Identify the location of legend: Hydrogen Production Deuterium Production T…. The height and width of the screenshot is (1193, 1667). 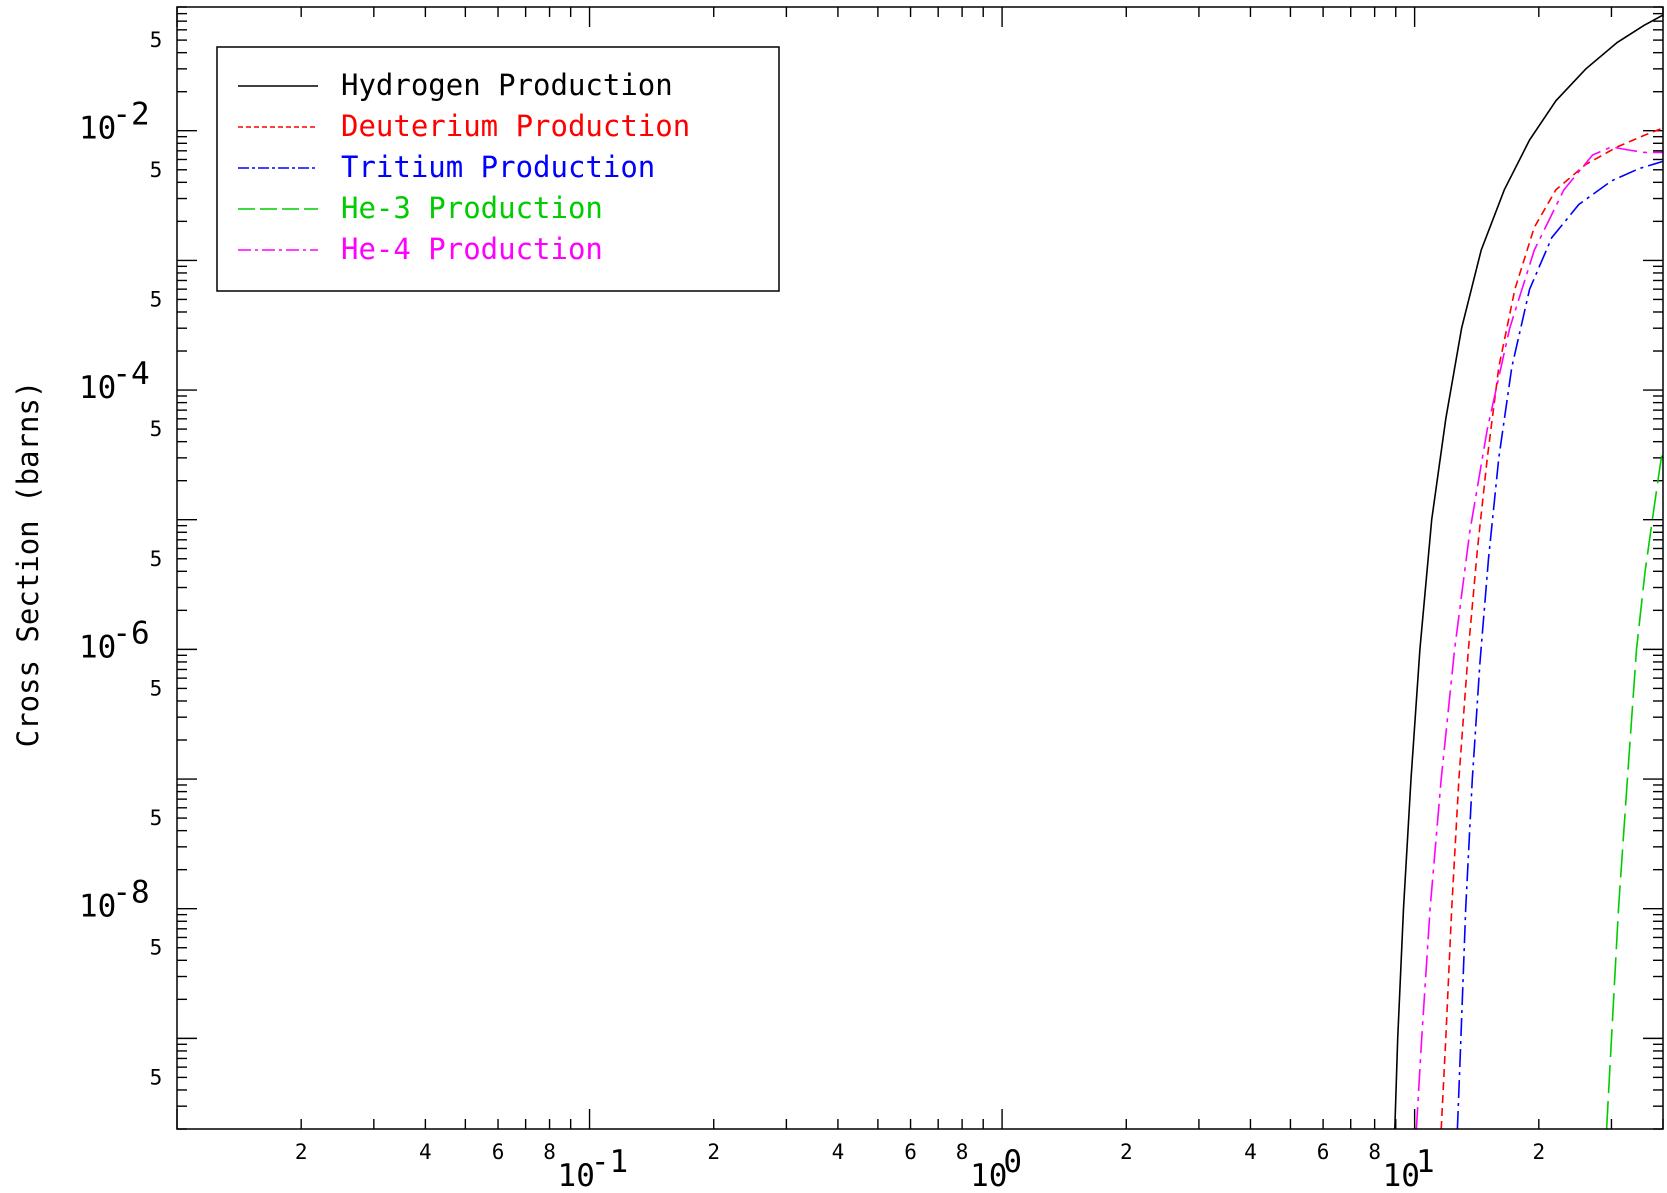
(498, 169).